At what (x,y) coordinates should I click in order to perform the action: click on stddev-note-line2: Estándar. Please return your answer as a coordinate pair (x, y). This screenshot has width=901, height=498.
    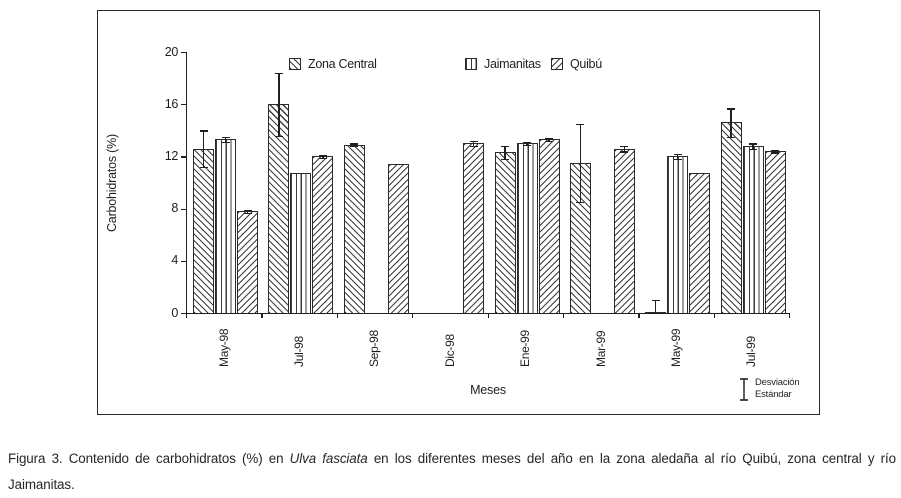
    Looking at the image, I should click on (773, 394).